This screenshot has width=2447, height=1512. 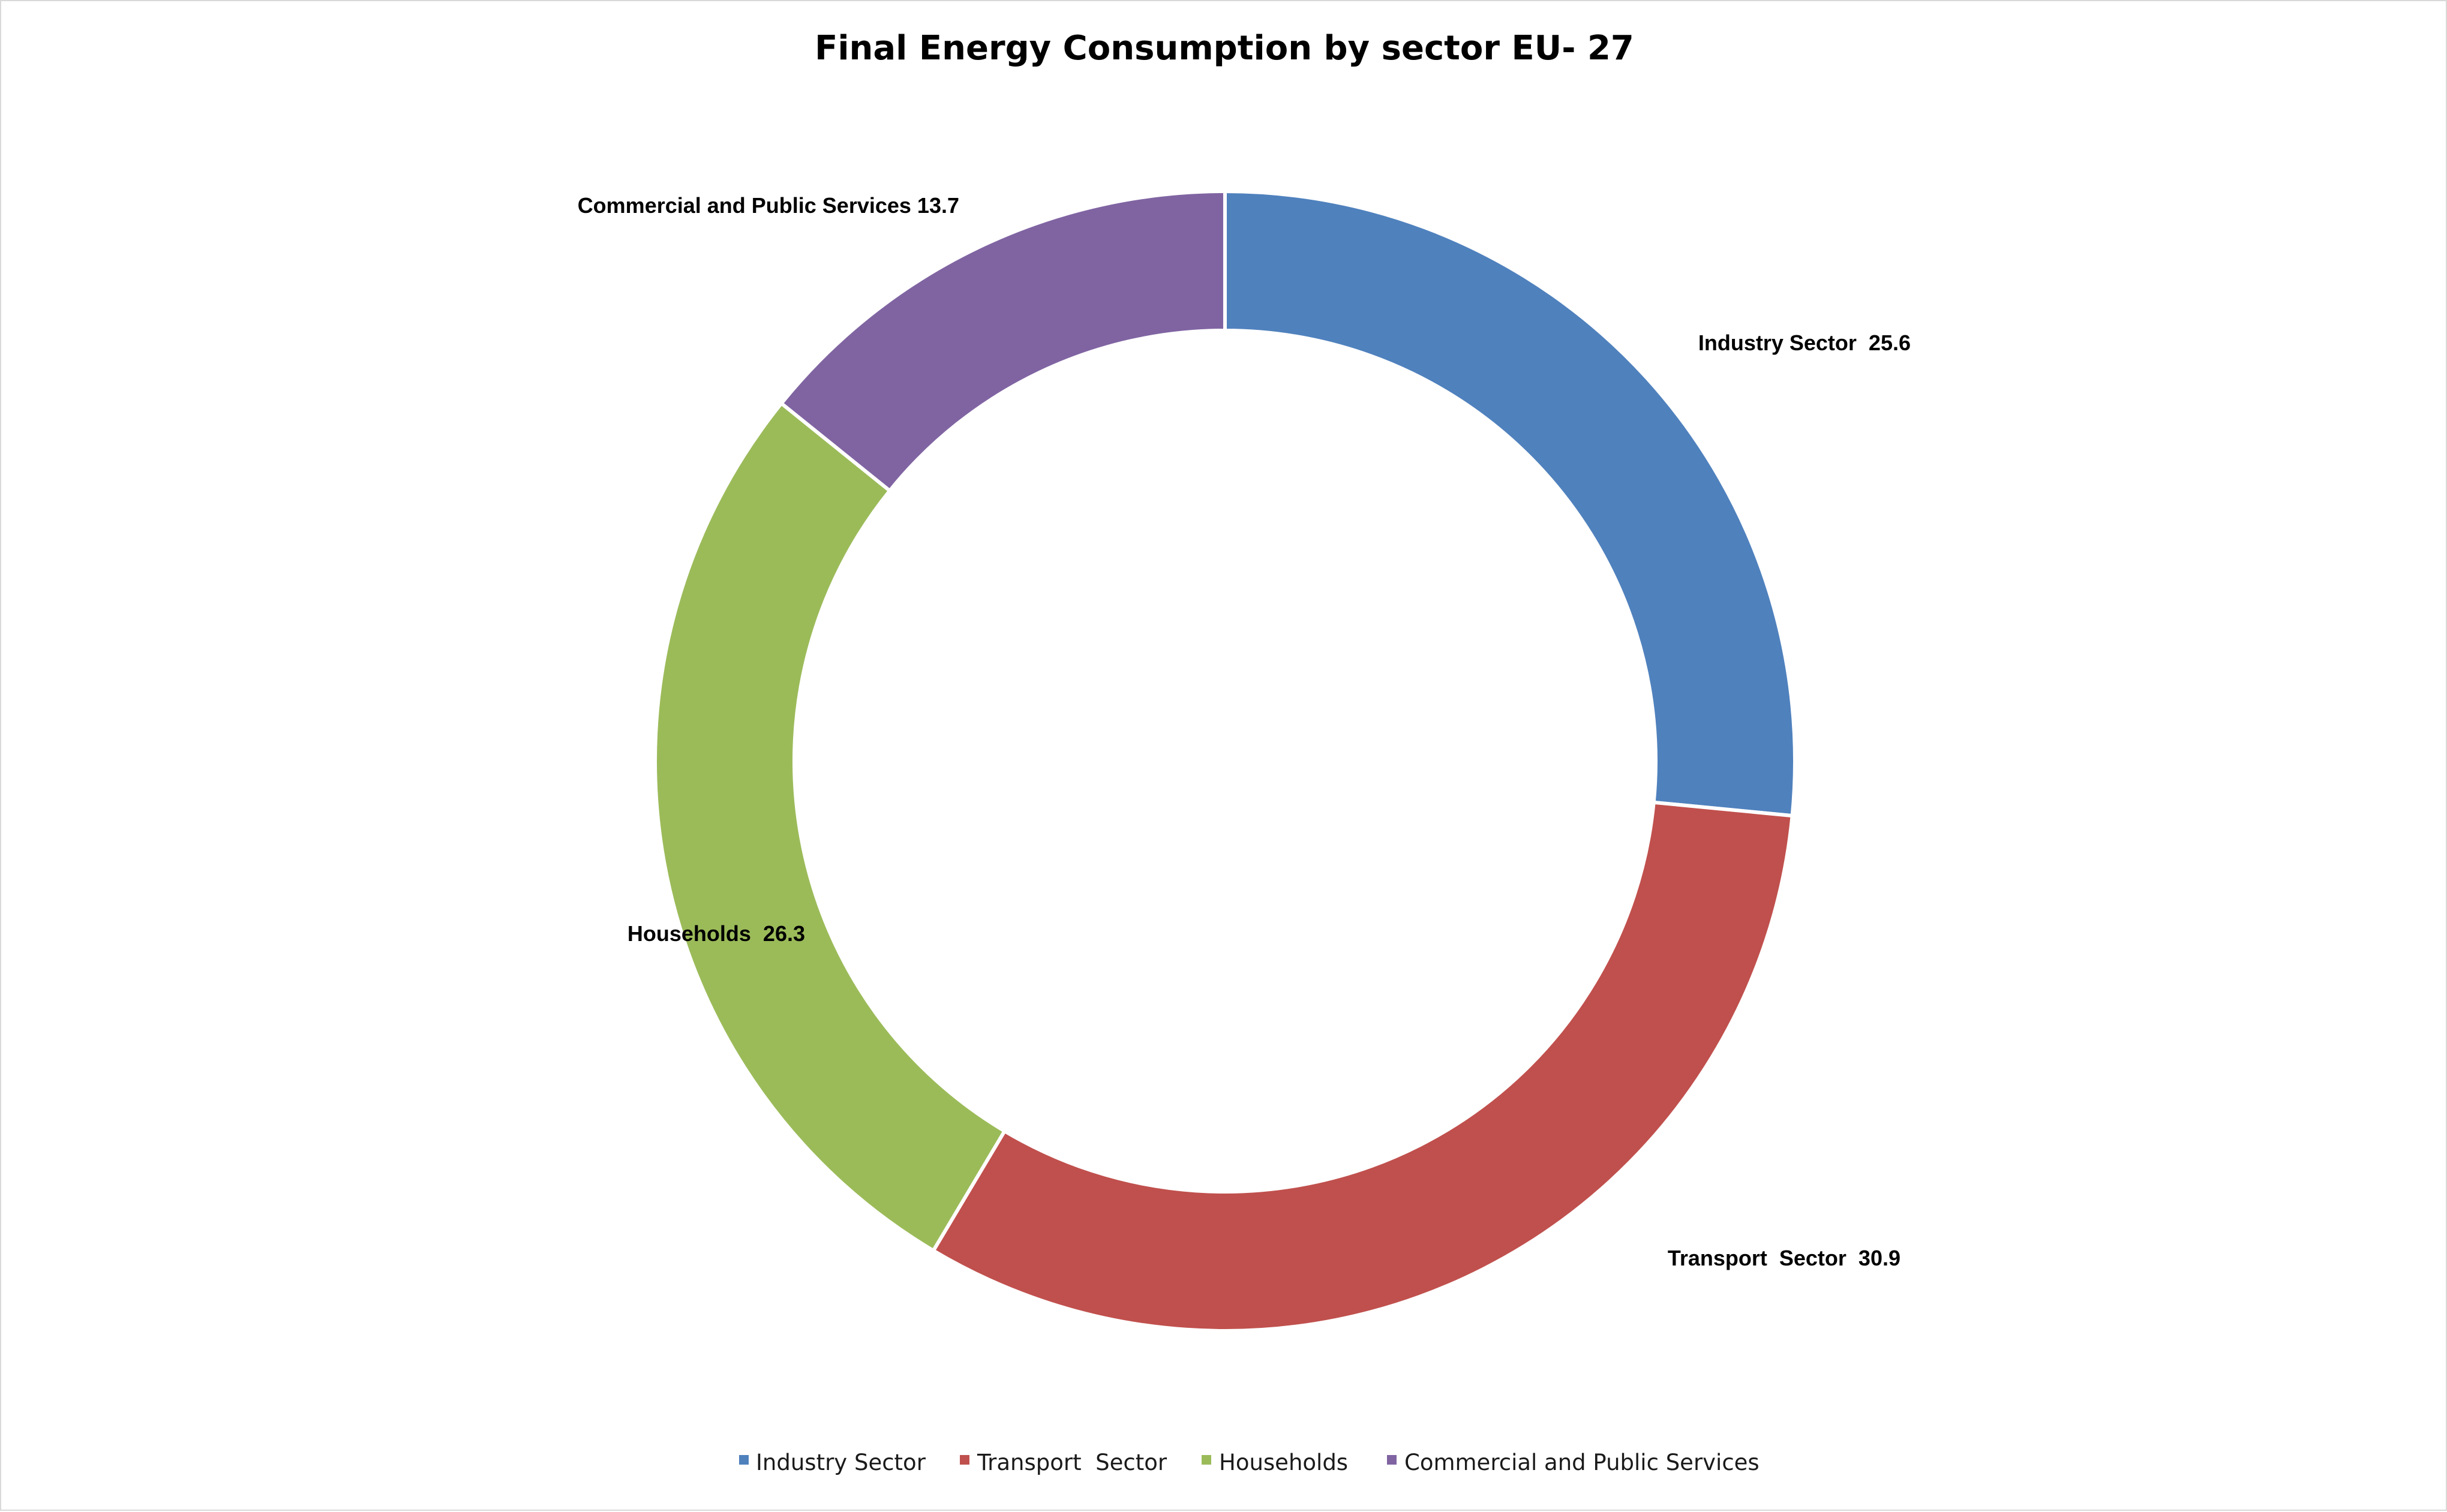 What do you see at coordinates (1072, 1463) in the screenshot?
I see `legend-label-transport-sector: Transport Sector` at bounding box center [1072, 1463].